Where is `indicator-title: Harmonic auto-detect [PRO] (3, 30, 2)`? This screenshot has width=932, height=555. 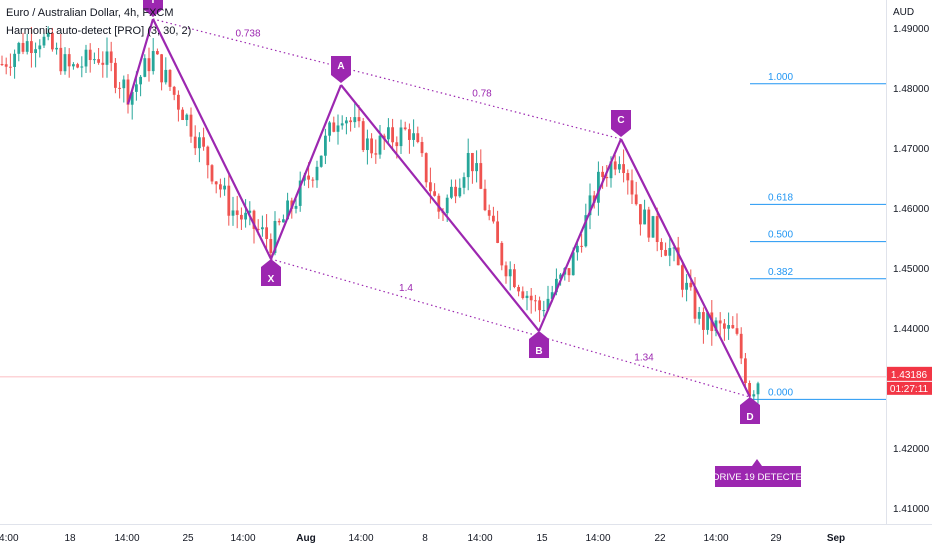 indicator-title: Harmonic auto-detect [PRO] (3, 30, 2) is located at coordinates (99, 31).